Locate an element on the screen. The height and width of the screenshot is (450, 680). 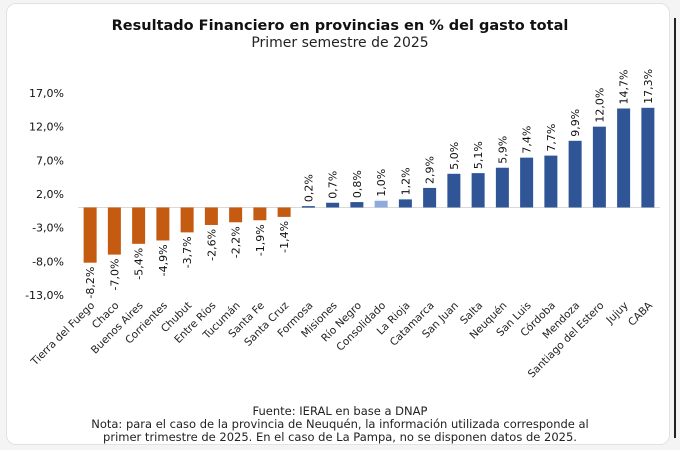
y-tick-label: 12,0% is located at coordinates (46, 127).